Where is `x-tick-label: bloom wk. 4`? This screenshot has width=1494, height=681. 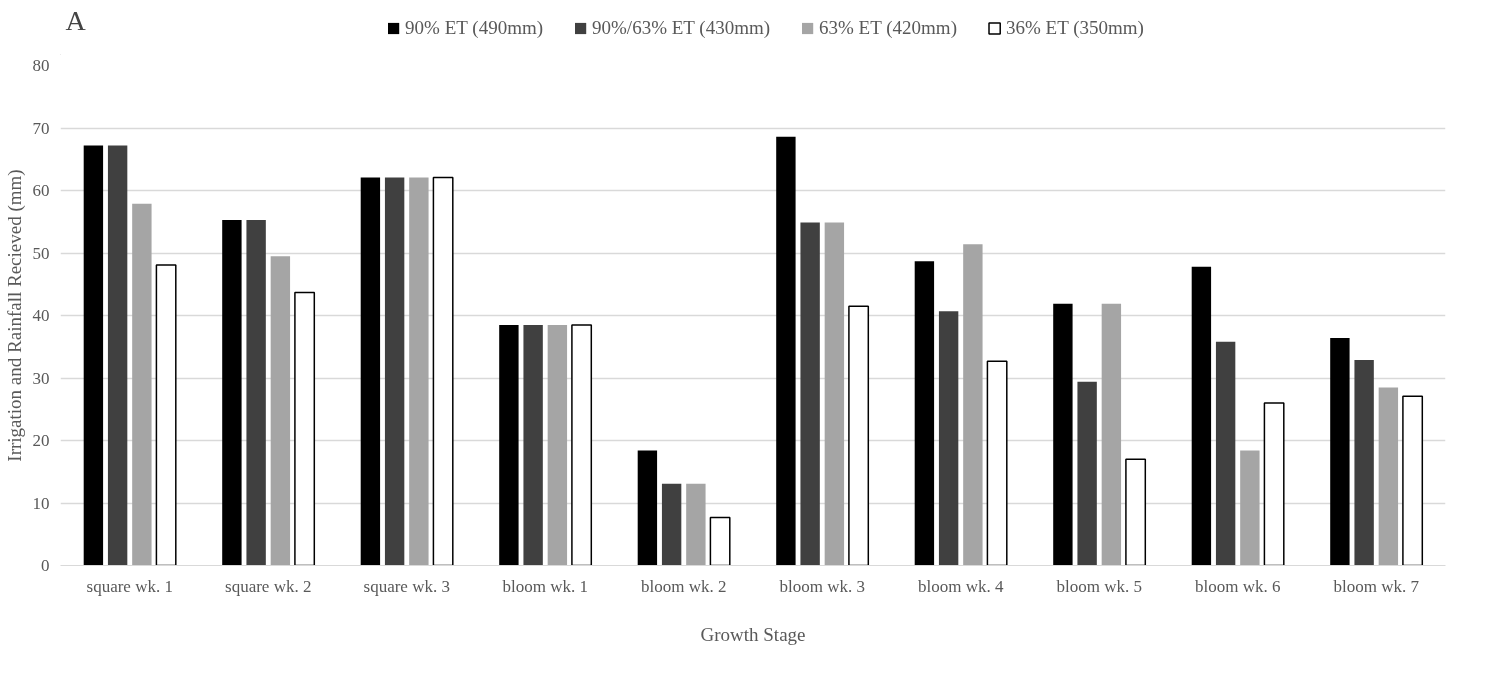
x-tick-label: bloom wk. 4 is located at coordinates (961, 586).